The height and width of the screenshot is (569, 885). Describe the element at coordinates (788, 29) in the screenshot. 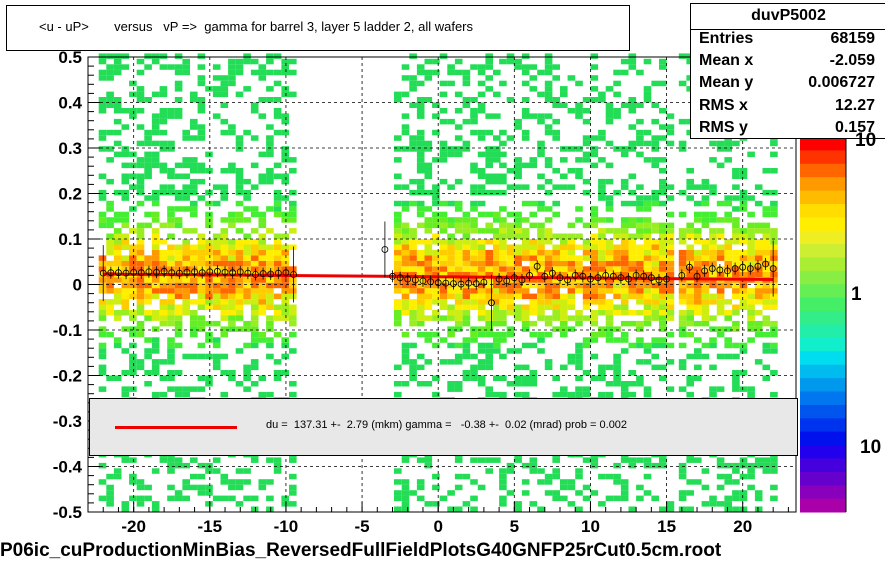

I see `stats-separator` at that location.